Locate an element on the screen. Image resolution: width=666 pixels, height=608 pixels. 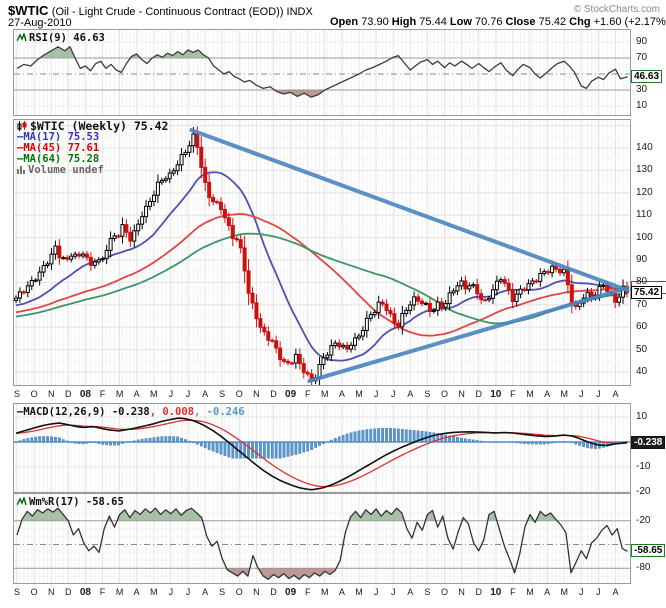
y-axis-tick: 40 is located at coordinates (642, 371).